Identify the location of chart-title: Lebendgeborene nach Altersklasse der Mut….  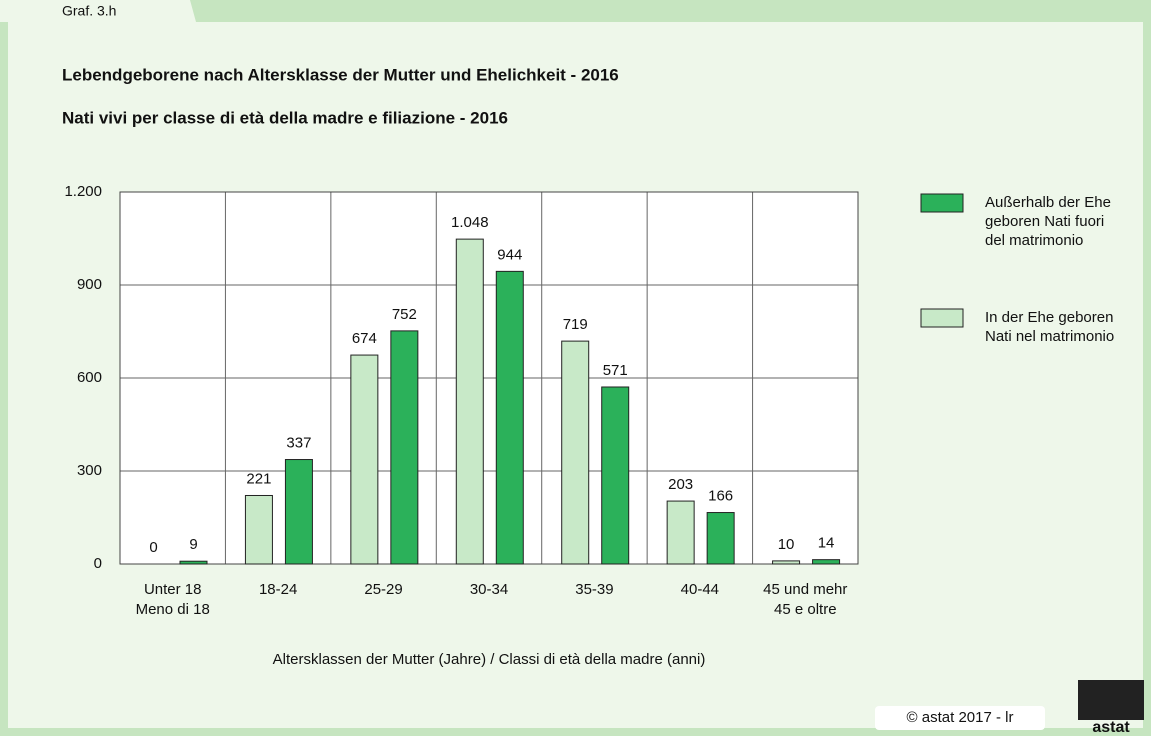
(340, 74).